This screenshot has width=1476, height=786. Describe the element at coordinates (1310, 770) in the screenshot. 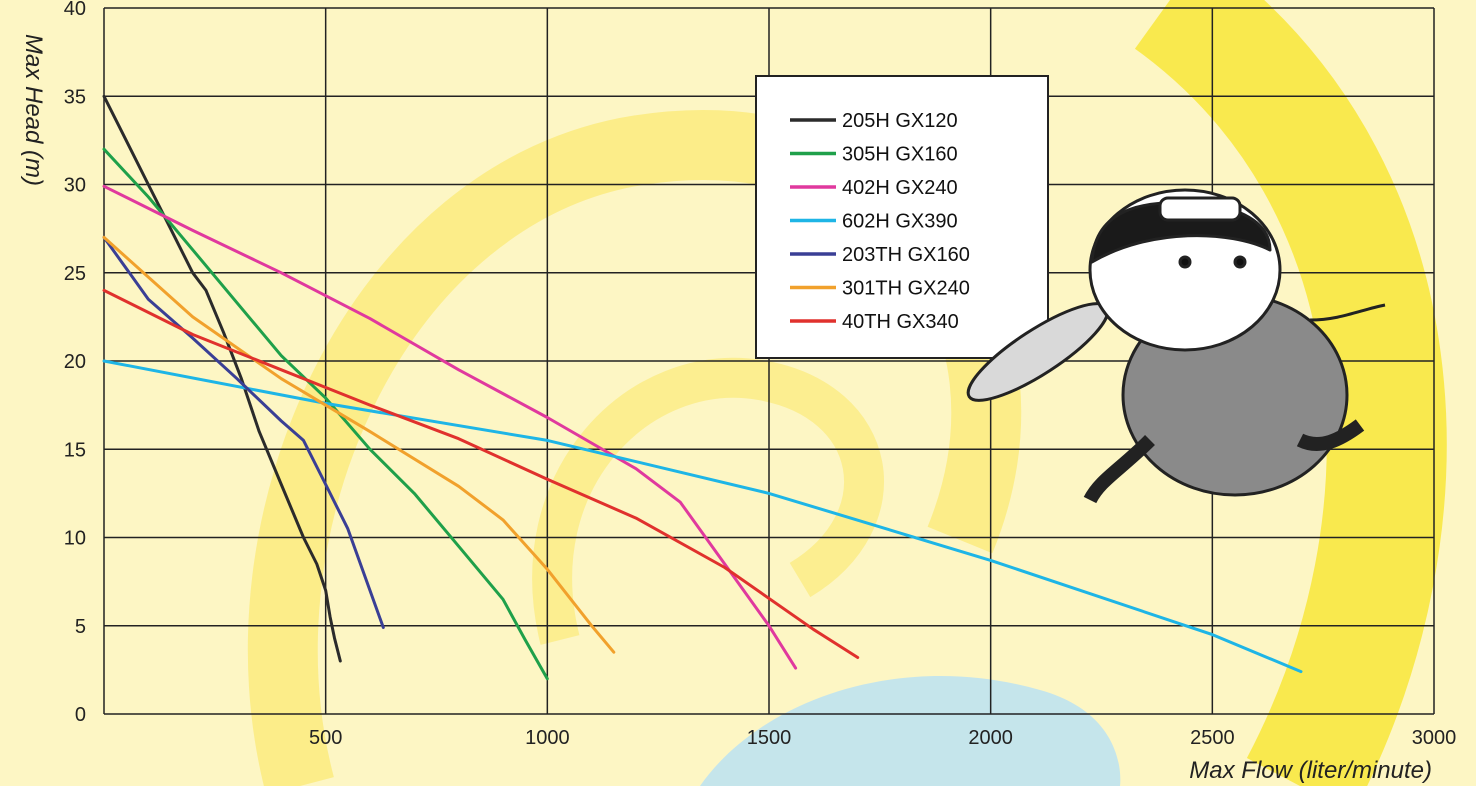

I see `x-axis-label: Max Flow (liter/minute)` at that location.